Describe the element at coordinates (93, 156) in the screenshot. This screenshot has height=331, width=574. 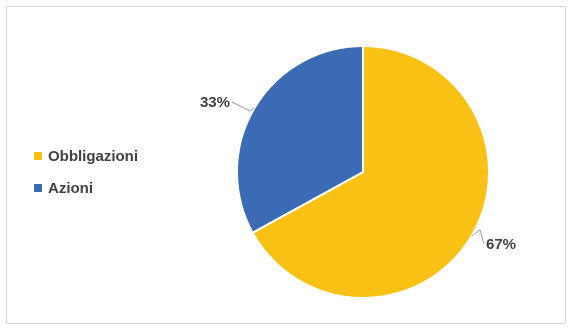
I see `legend-label-obbligazioni: Obbligazioni` at that location.